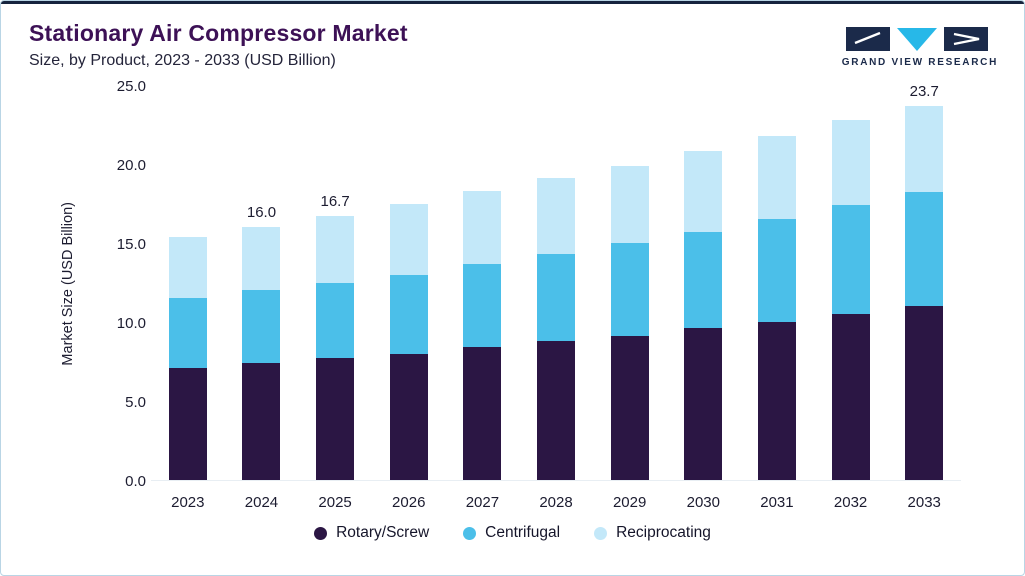 The width and height of the screenshot is (1025, 576). Describe the element at coordinates (188, 502) in the screenshot. I see `x-tick-label: 2023` at that location.